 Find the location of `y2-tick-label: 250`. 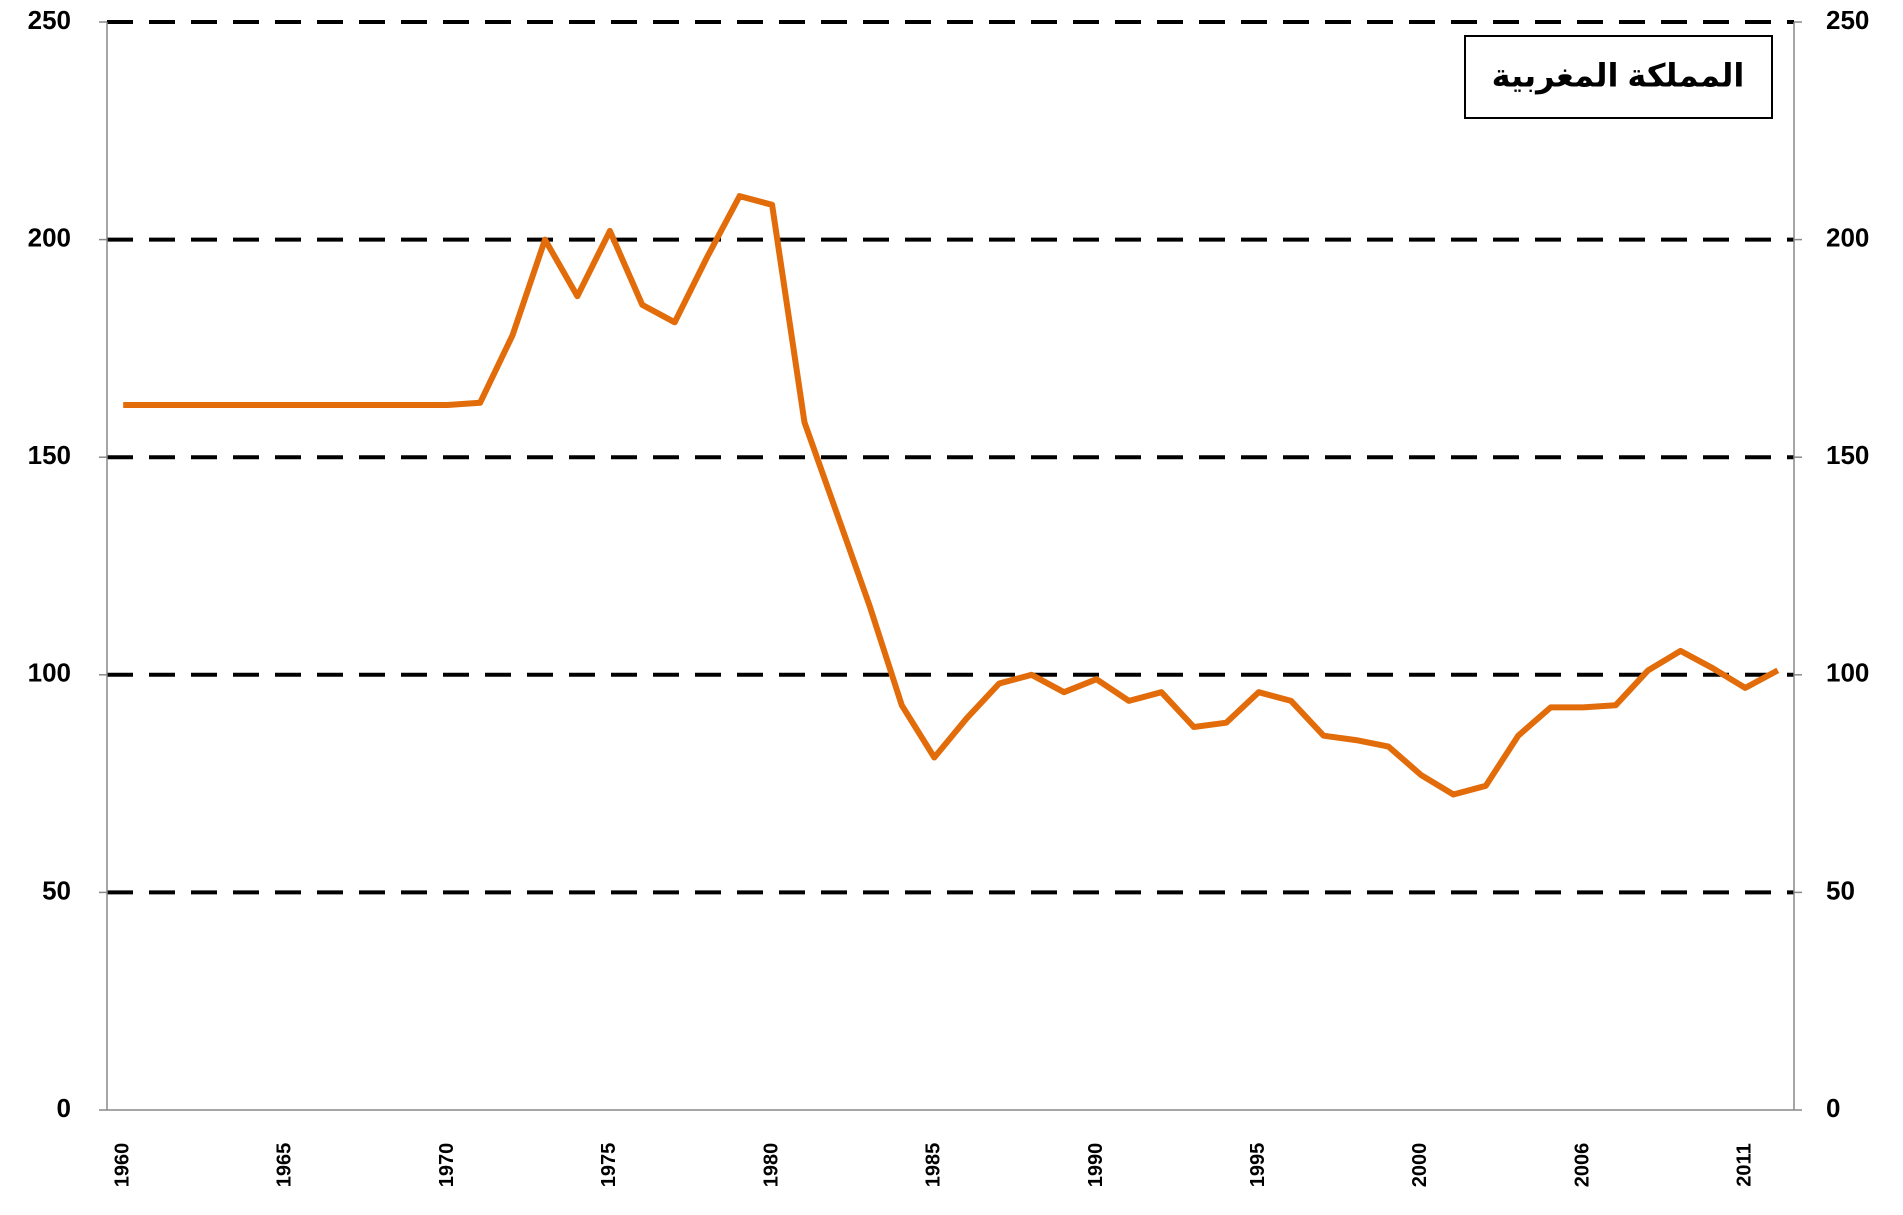

y2-tick-label: 250 is located at coordinates (1847, 20).